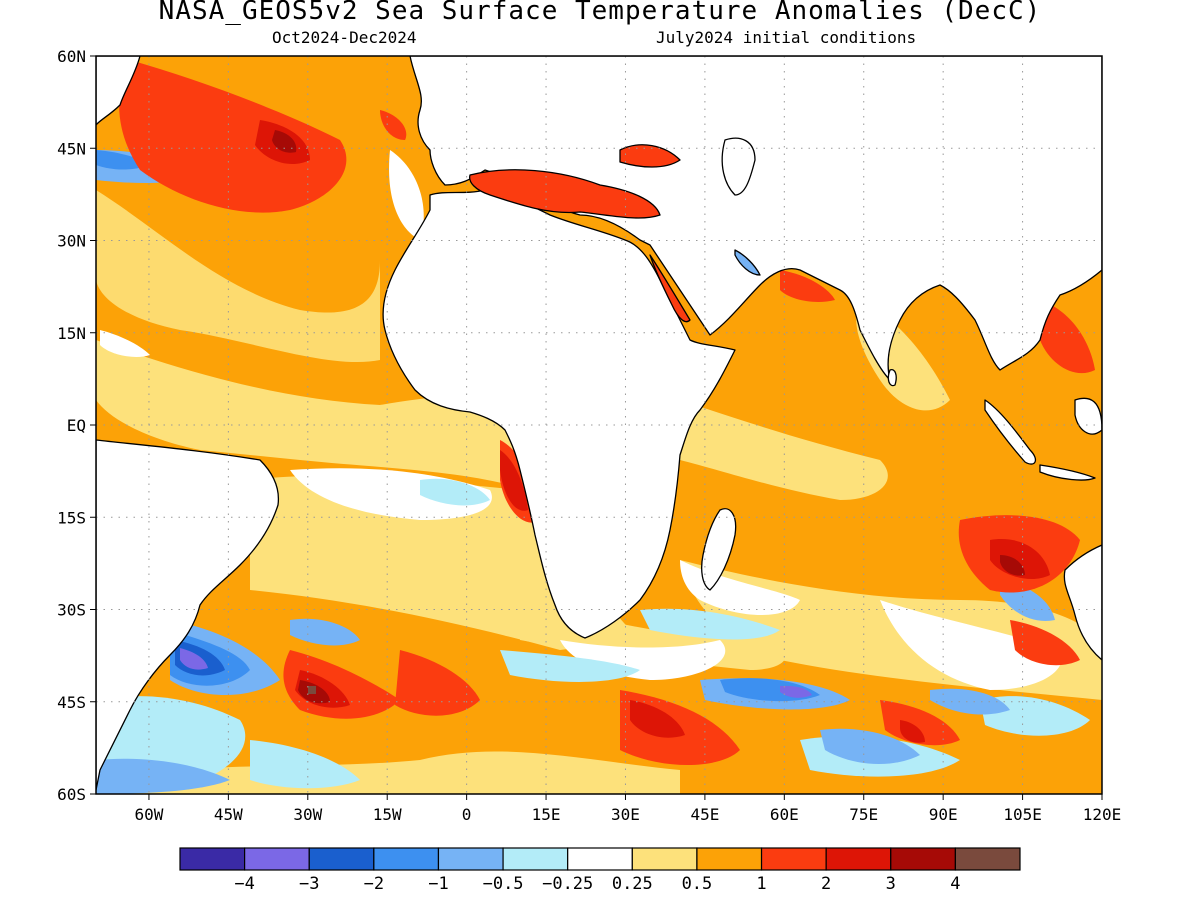 This screenshot has height=900, width=1200. I want to click on lon-tick-label: 45E, so click(704, 814).